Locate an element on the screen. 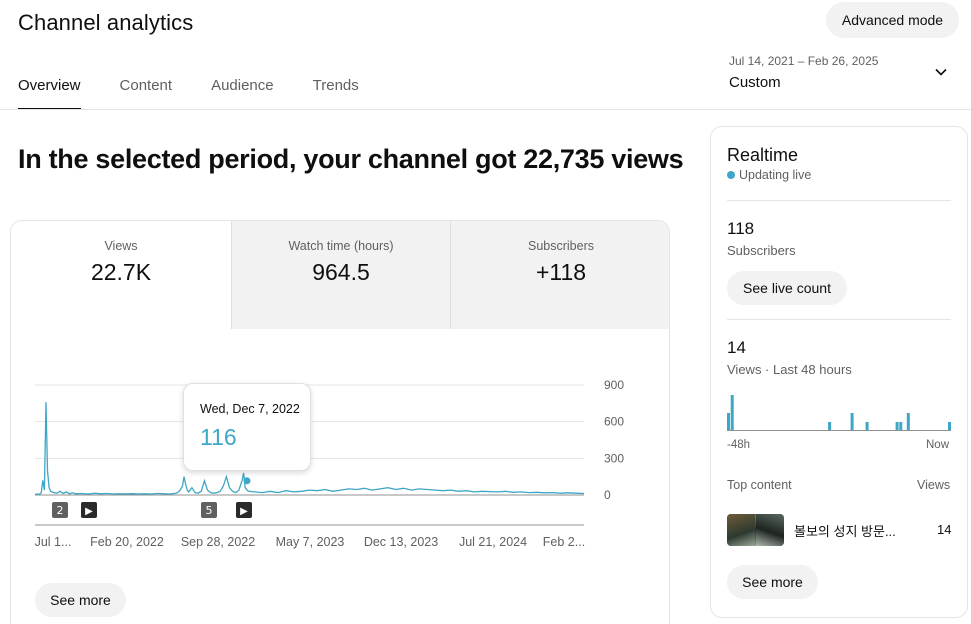  realtime-status: Updating live is located at coordinates (769, 175).